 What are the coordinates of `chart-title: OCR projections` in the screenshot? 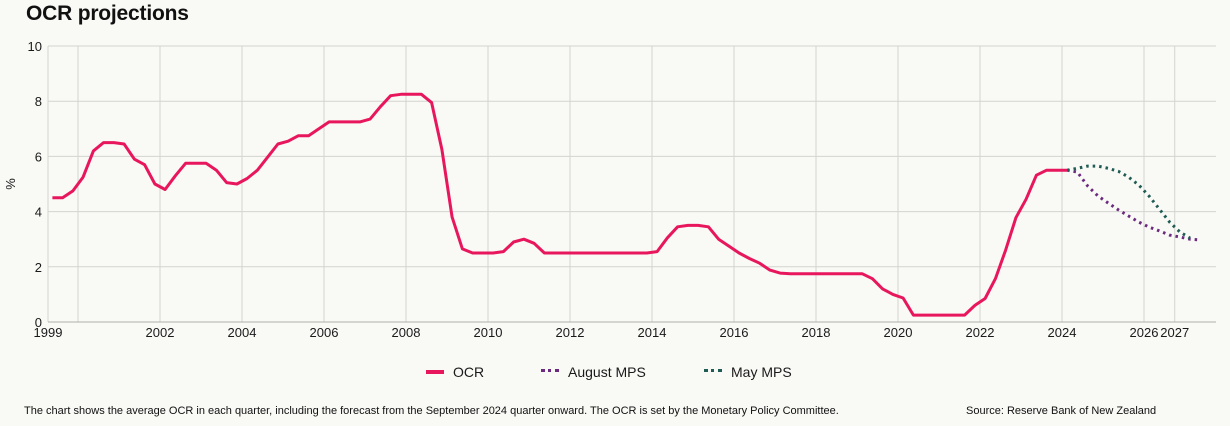 It's located at (107, 13).